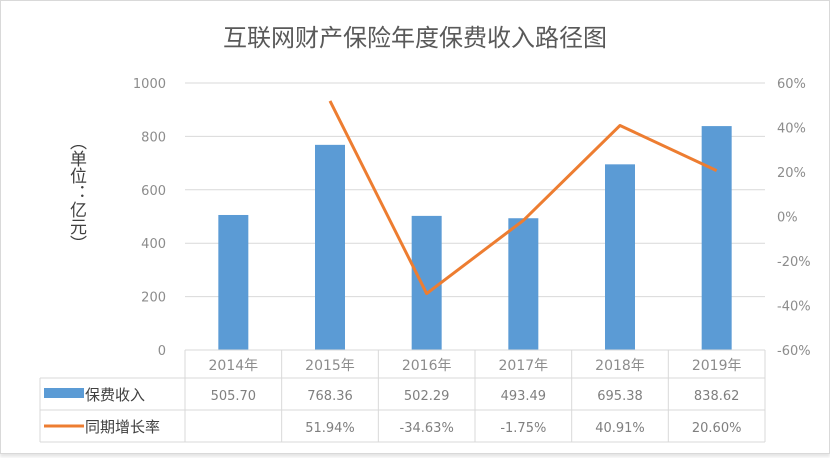  I want to click on data-label: 695.38, so click(620, 396).